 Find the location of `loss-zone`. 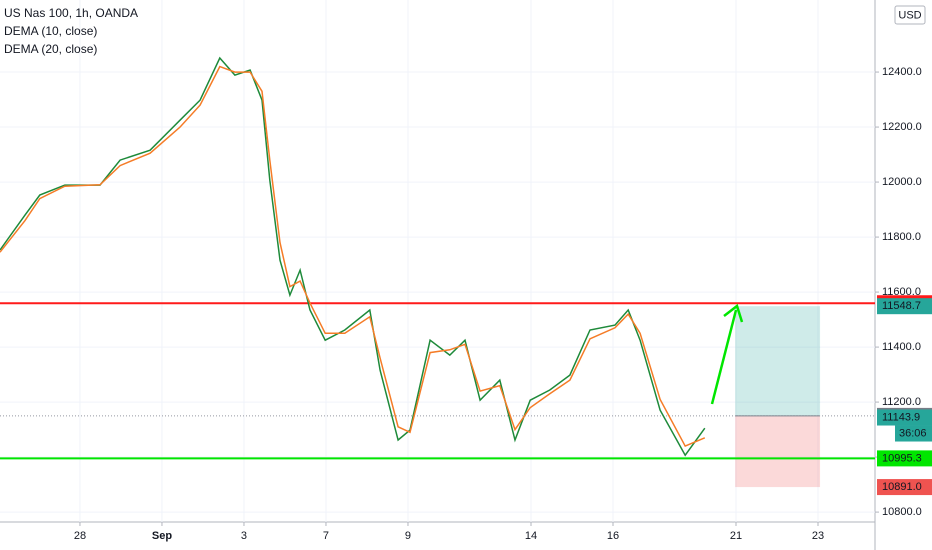

loss-zone is located at coordinates (778, 451).